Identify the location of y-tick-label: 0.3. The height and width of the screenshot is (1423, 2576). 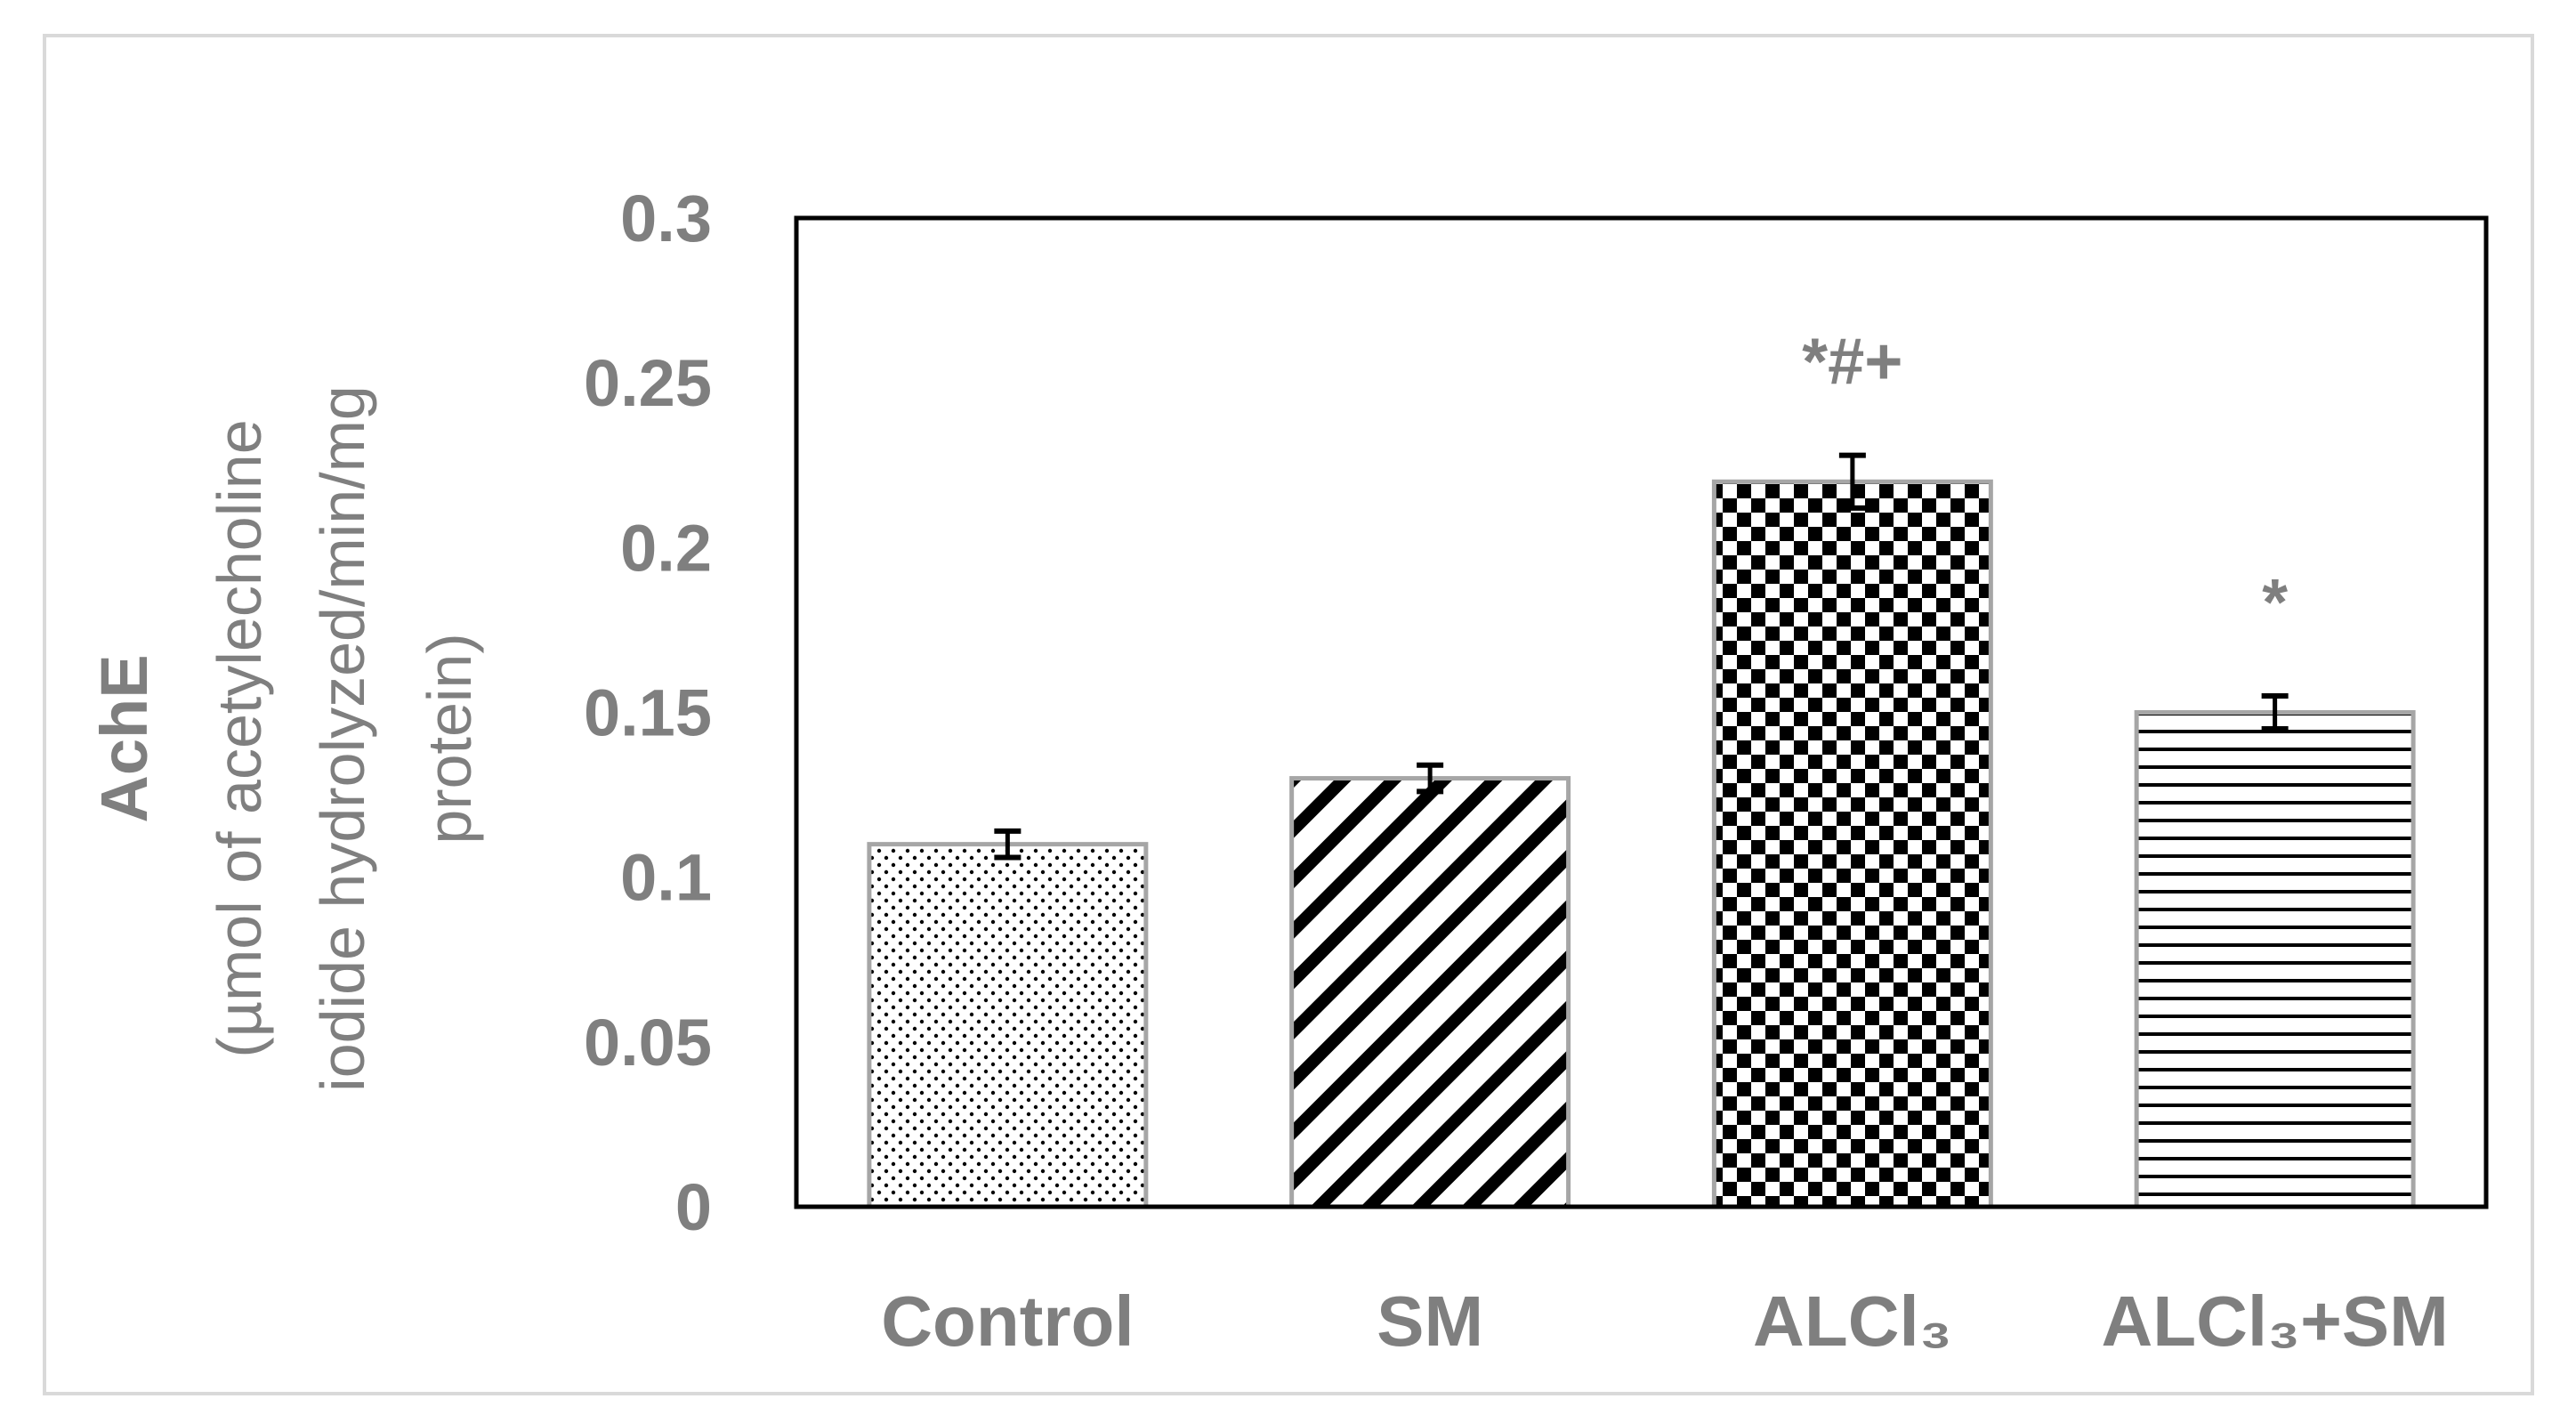
(666, 218).